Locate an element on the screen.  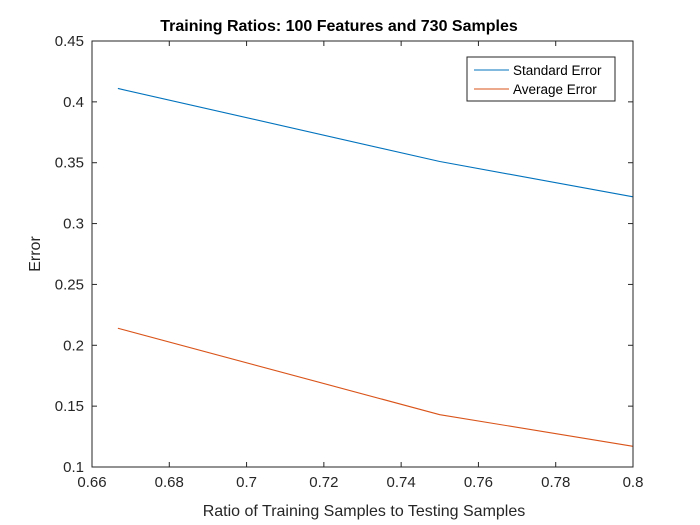
y-tick-label: 0.1 is located at coordinates (73, 467).